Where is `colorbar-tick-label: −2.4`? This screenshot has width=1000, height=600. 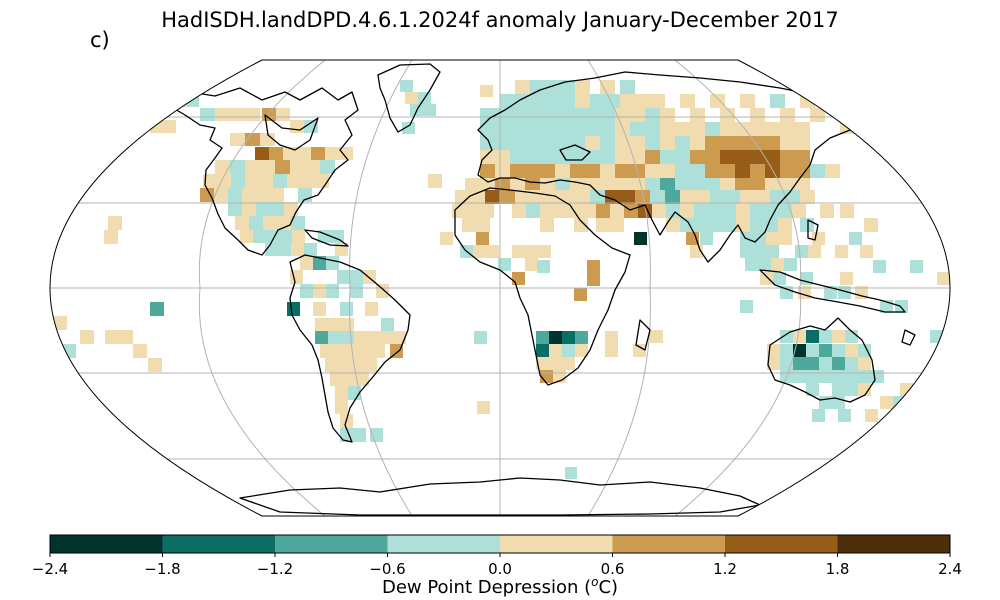 colorbar-tick-label: −2.4 is located at coordinates (50, 569).